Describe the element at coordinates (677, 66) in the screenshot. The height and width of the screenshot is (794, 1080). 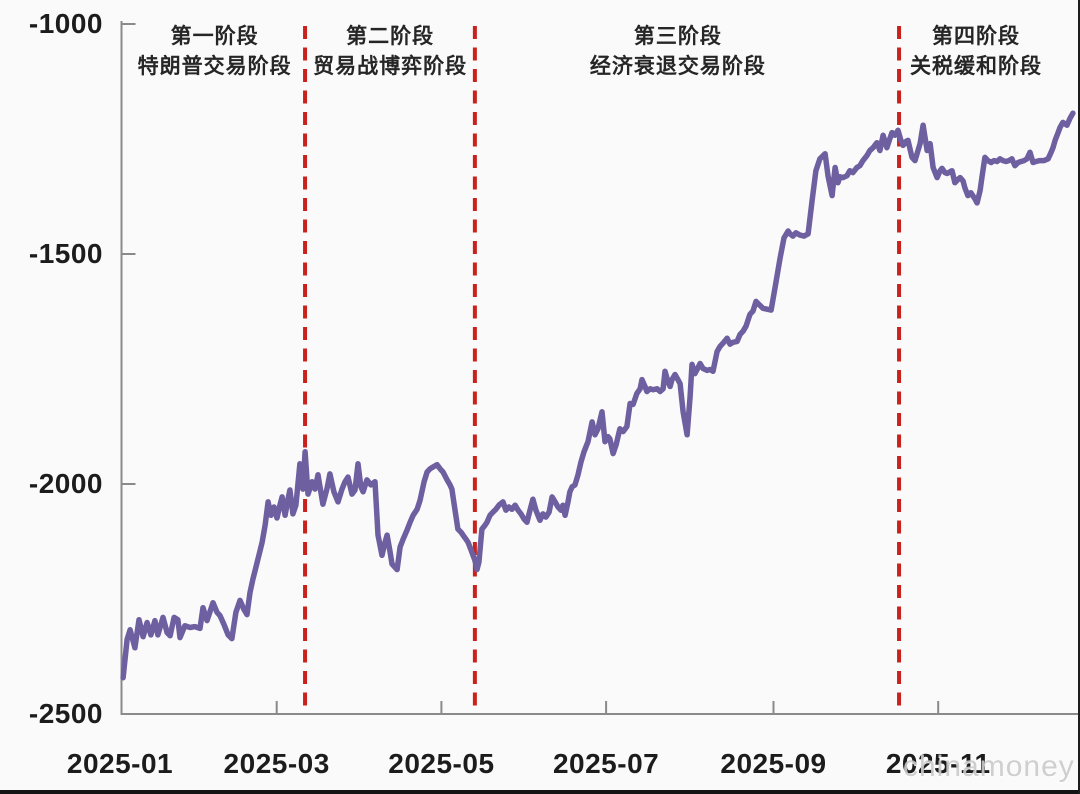
I see `annotation-phase-3-subtitle: 经济衰退交易阶段` at that location.